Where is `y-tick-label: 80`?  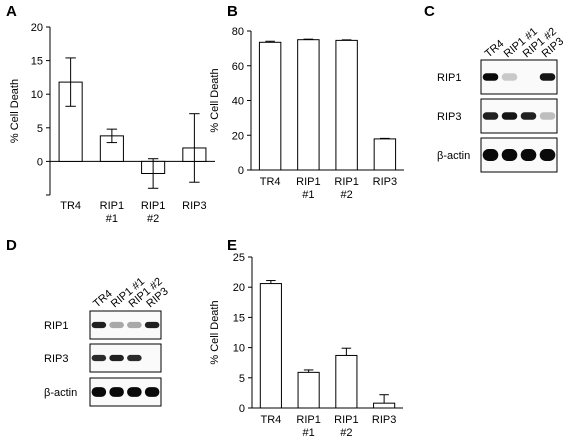 y-tick-label: 80 is located at coordinates (238, 32).